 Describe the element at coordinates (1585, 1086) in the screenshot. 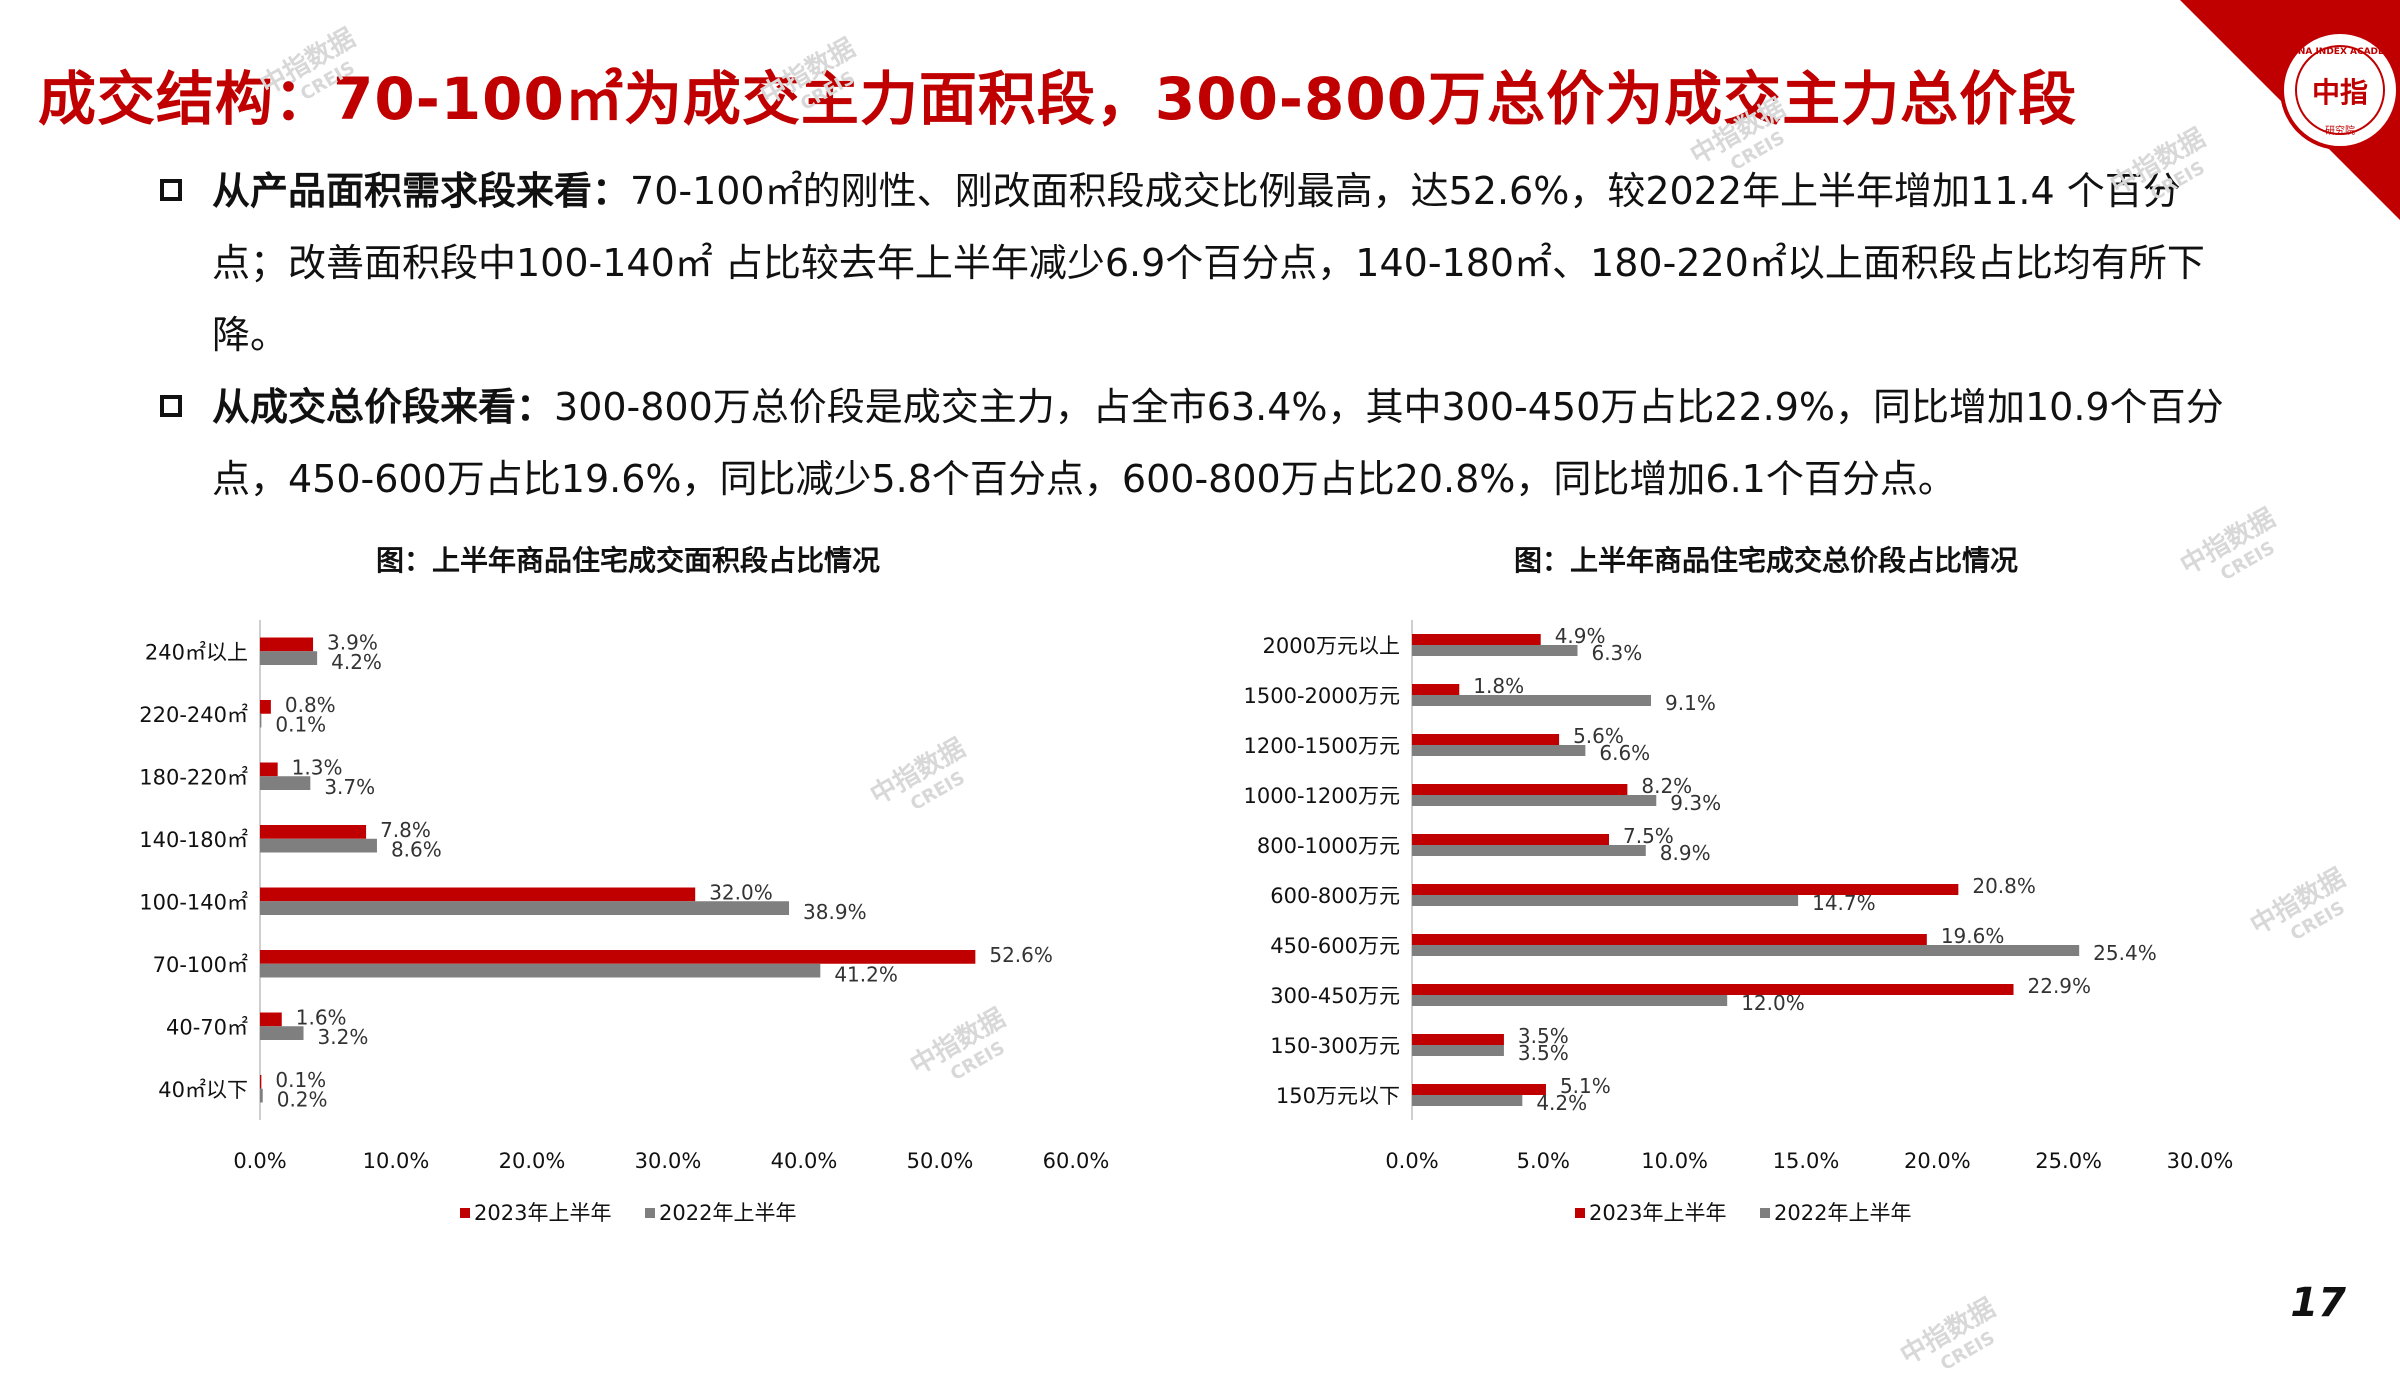

I see `data-label: 5.1%` at that location.